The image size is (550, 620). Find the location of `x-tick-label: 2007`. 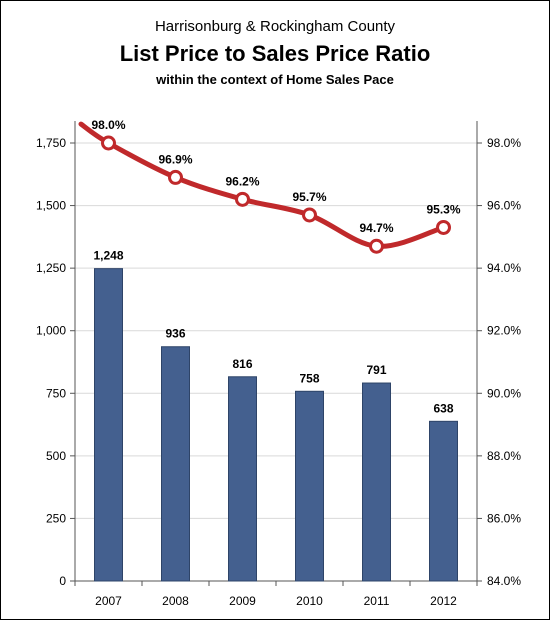

x-tick-label: 2007 is located at coordinates (108, 601).